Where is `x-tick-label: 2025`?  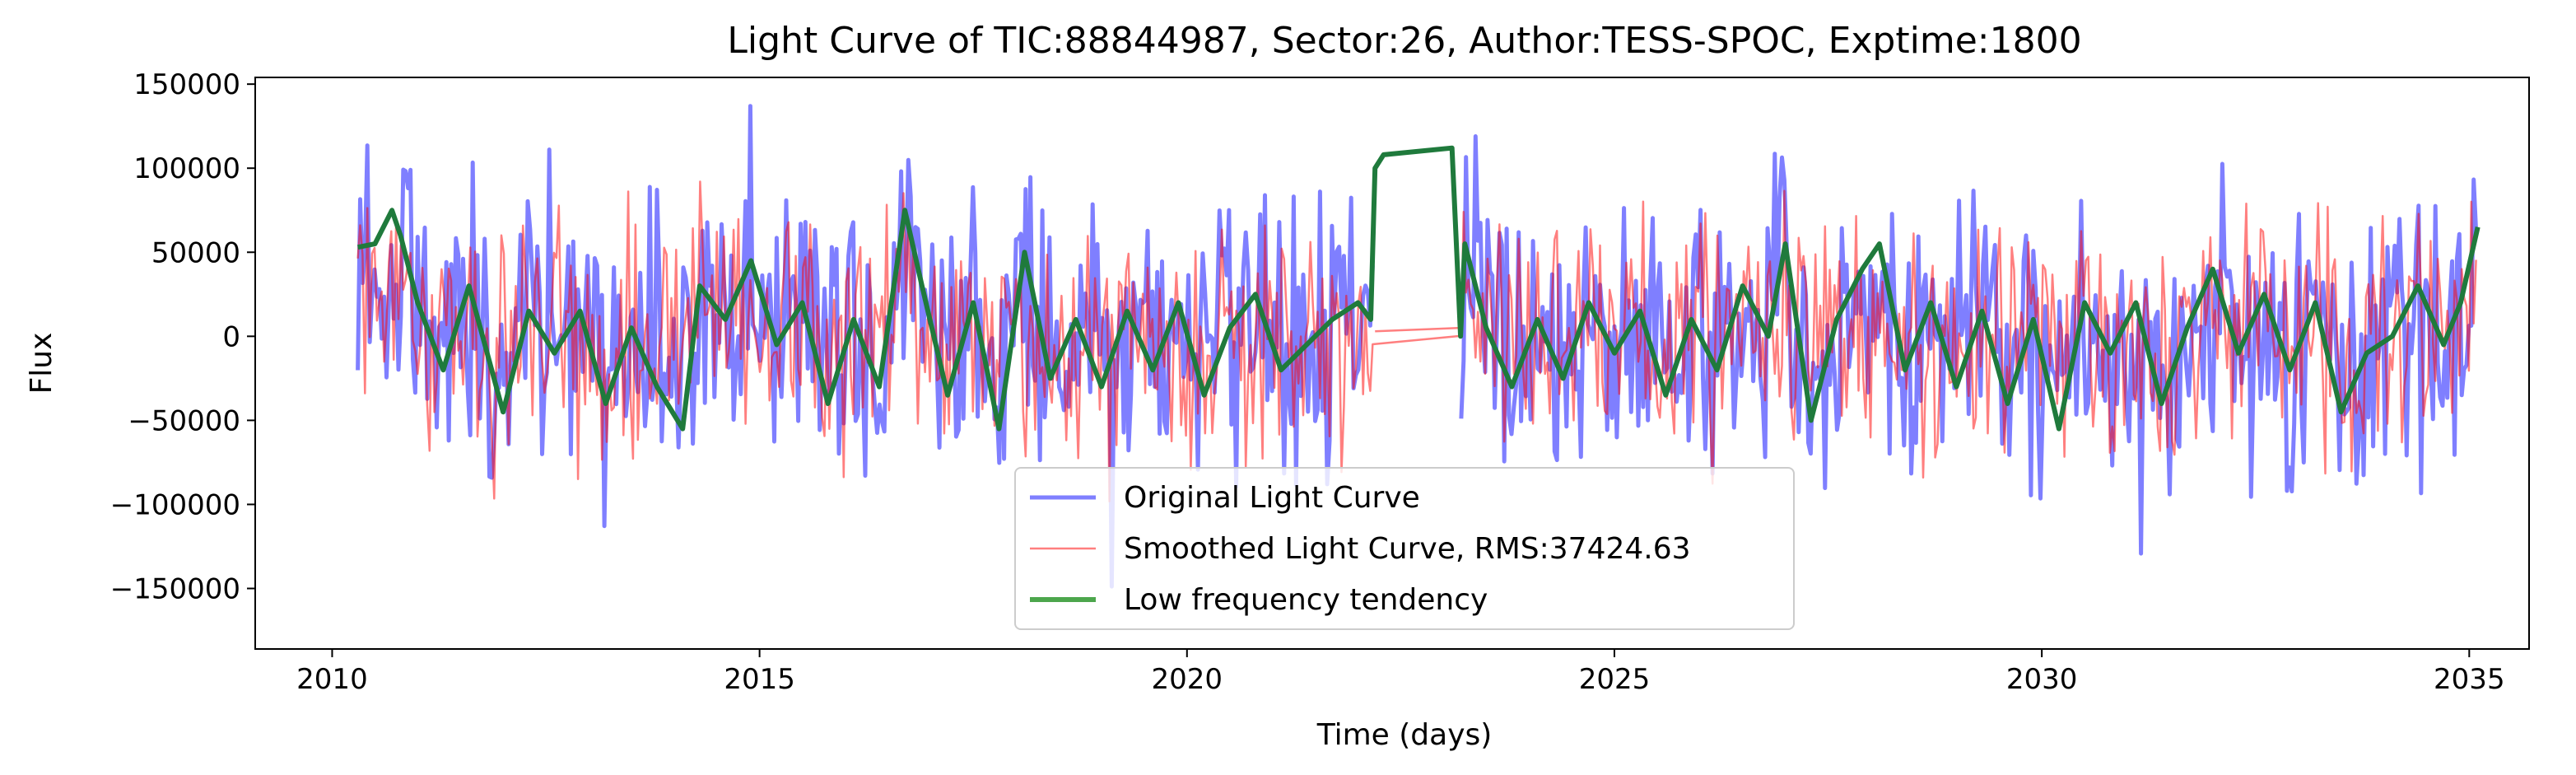 x-tick-label: 2025 is located at coordinates (1615, 679).